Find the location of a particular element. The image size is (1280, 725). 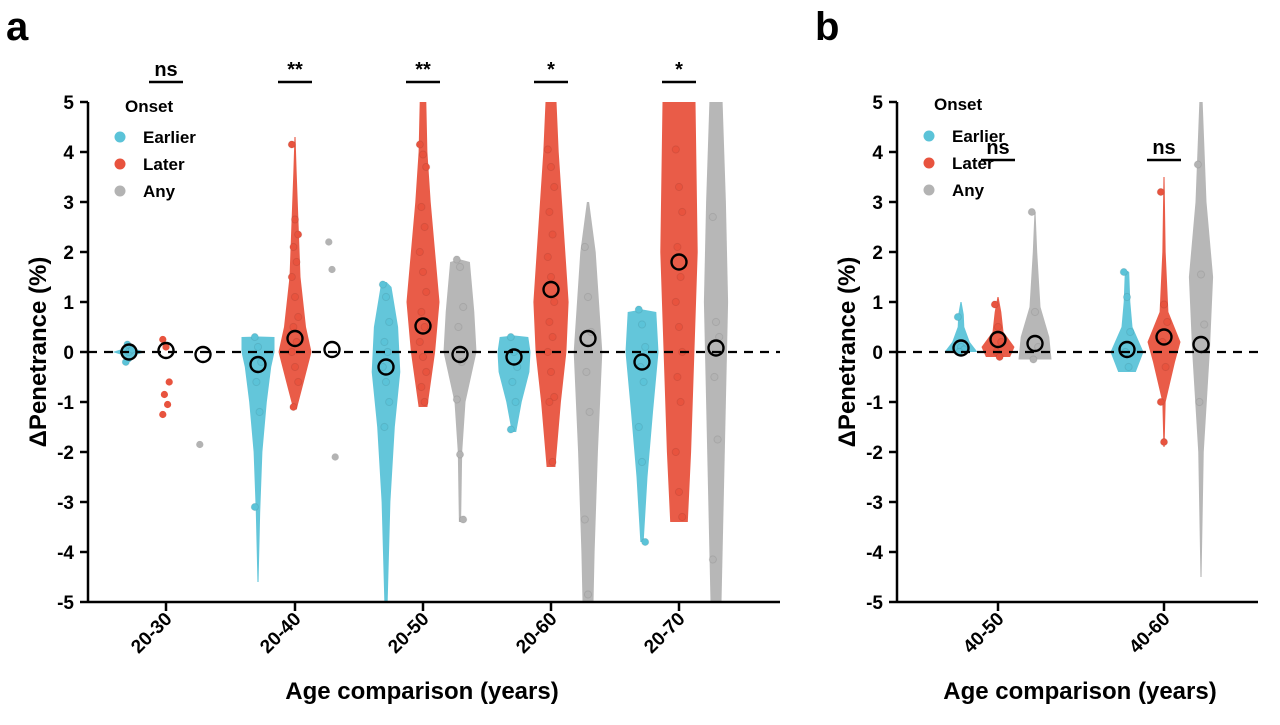

x-tick-label: 20-60 is located at coordinates (536, 633).